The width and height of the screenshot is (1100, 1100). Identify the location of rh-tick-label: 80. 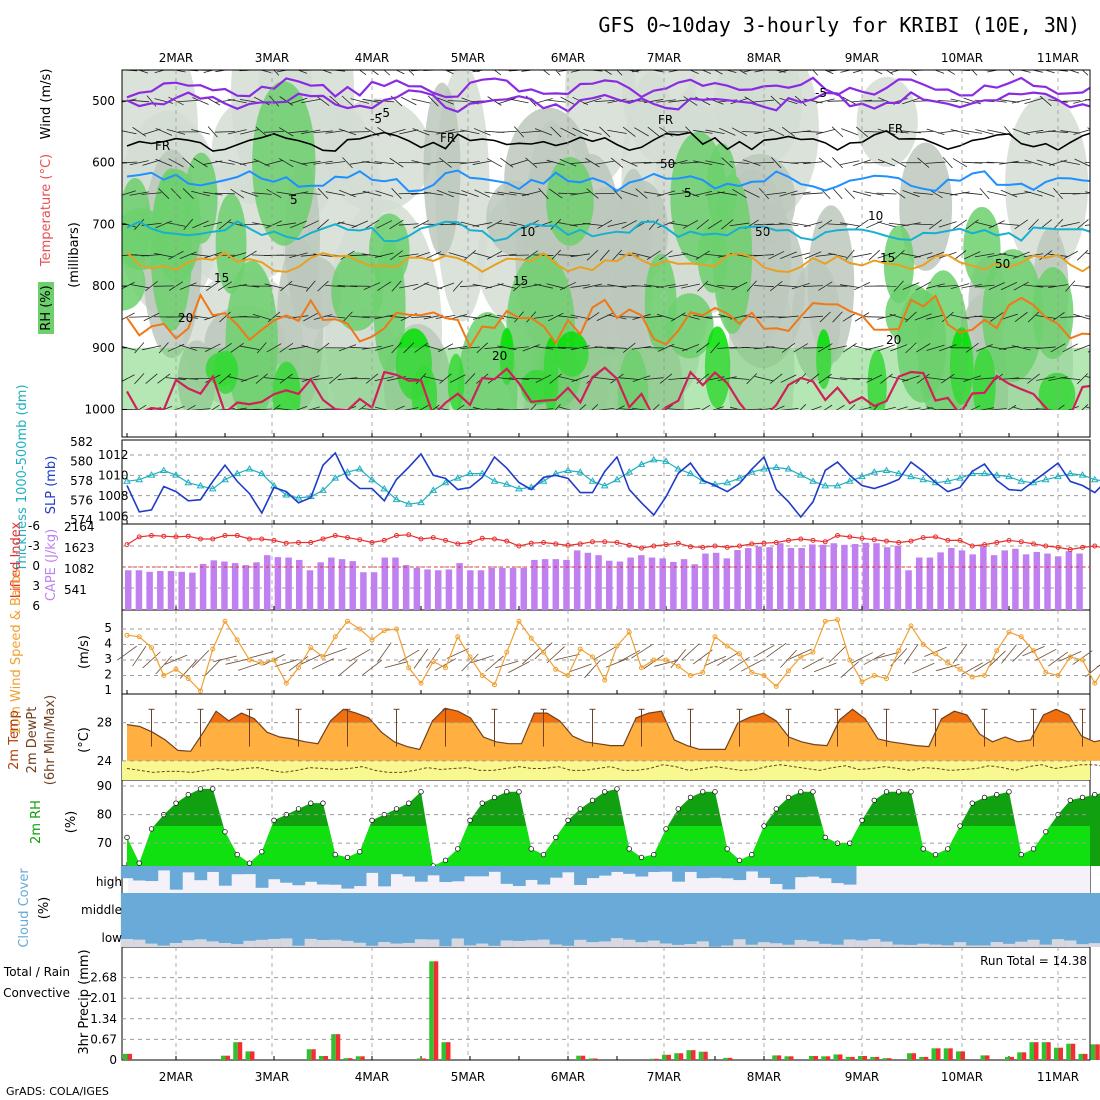
(104, 815).